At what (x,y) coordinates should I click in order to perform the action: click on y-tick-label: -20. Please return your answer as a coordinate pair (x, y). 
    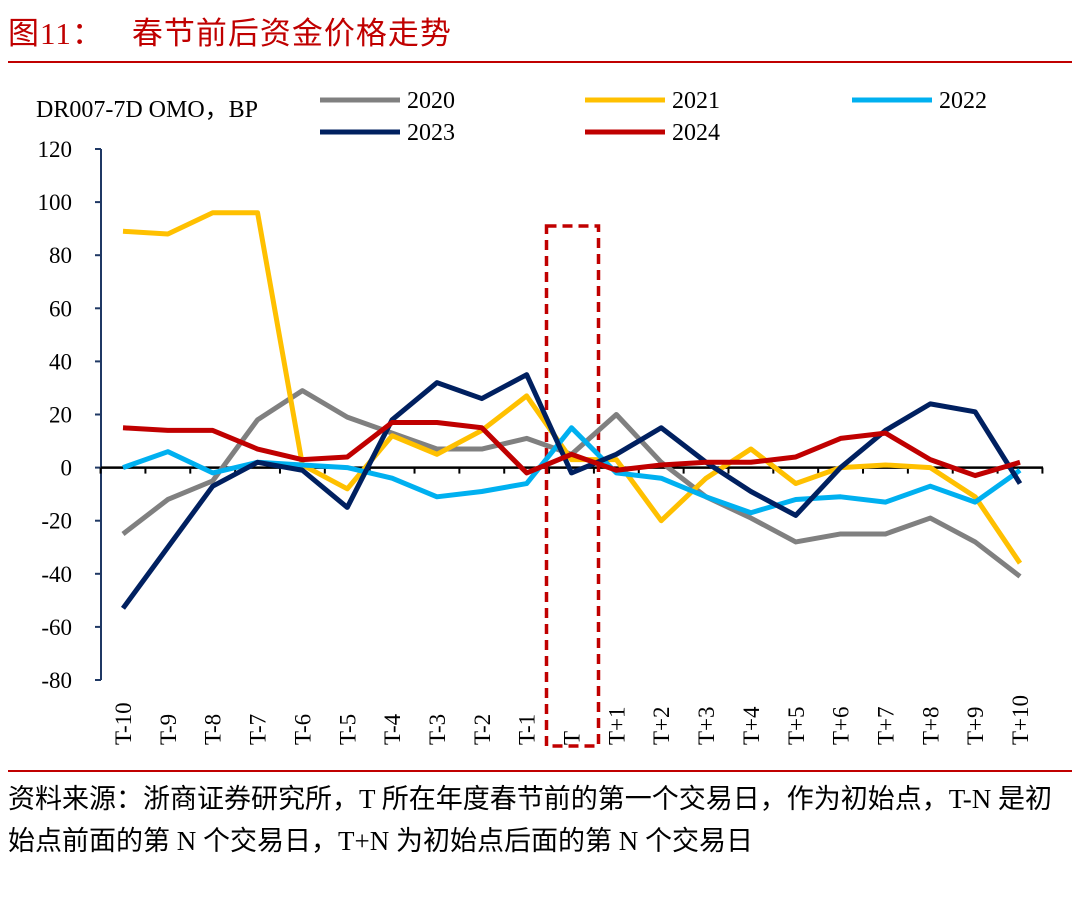
    Looking at the image, I should click on (56, 521).